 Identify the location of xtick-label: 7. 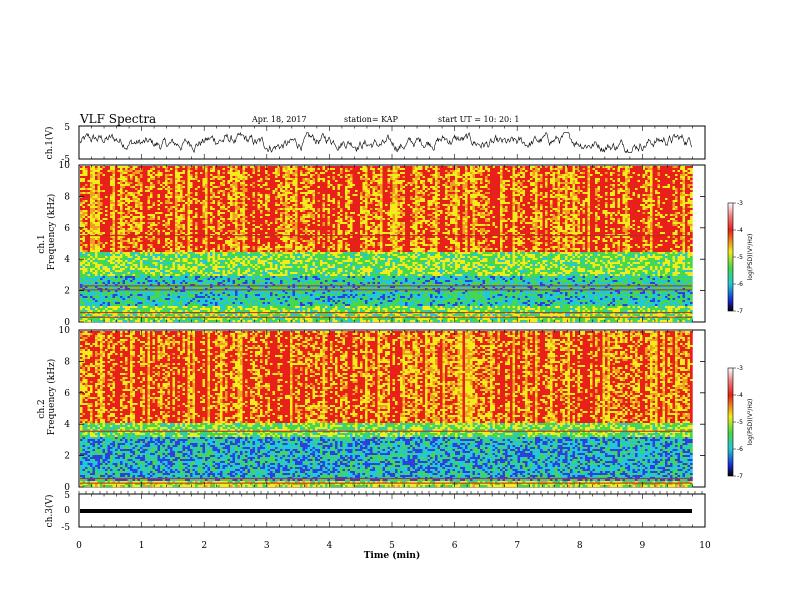
(517, 546).